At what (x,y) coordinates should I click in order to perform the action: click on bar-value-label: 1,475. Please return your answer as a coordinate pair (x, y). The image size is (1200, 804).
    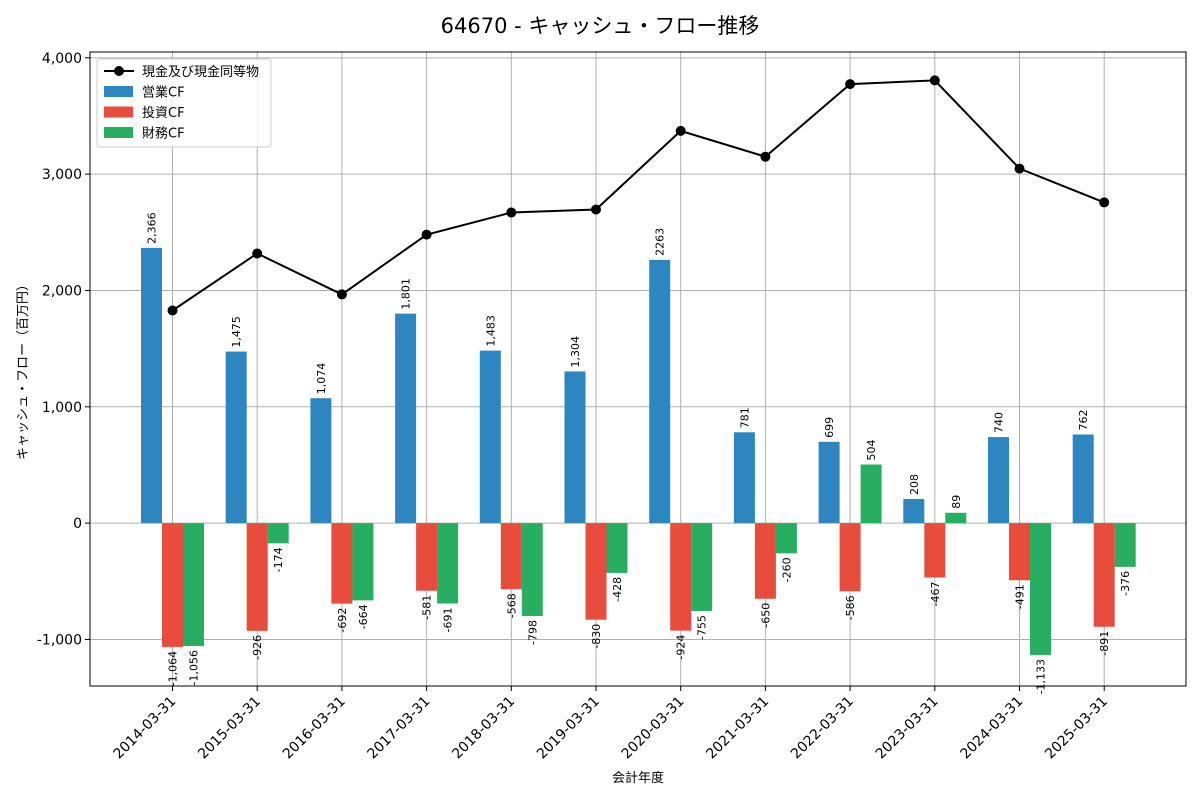
    Looking at the image, I should click on (236, 332).